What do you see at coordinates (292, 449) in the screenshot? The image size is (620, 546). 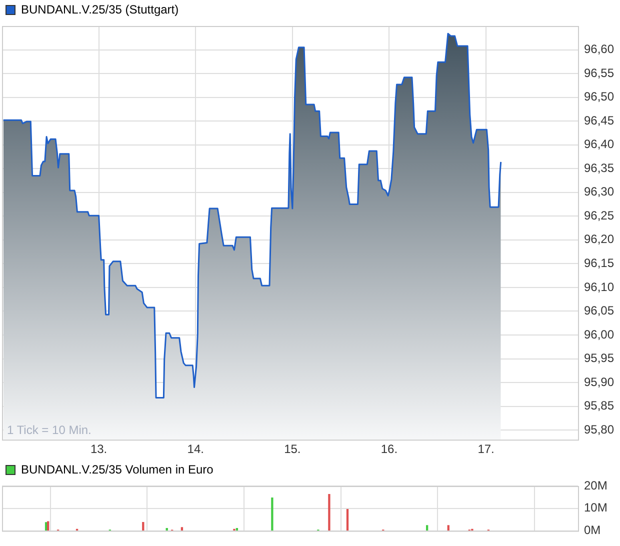 I see `x-tick-label: 15.` at bounding box center [292, 449].